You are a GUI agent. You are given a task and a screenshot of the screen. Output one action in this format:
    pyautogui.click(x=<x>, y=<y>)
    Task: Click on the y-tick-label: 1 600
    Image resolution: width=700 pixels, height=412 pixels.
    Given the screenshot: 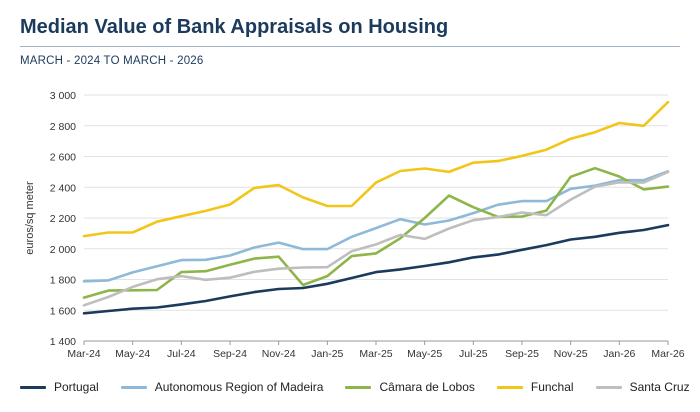 What is the action you would take?
    pyautogui.click(x=63, y=311)
    